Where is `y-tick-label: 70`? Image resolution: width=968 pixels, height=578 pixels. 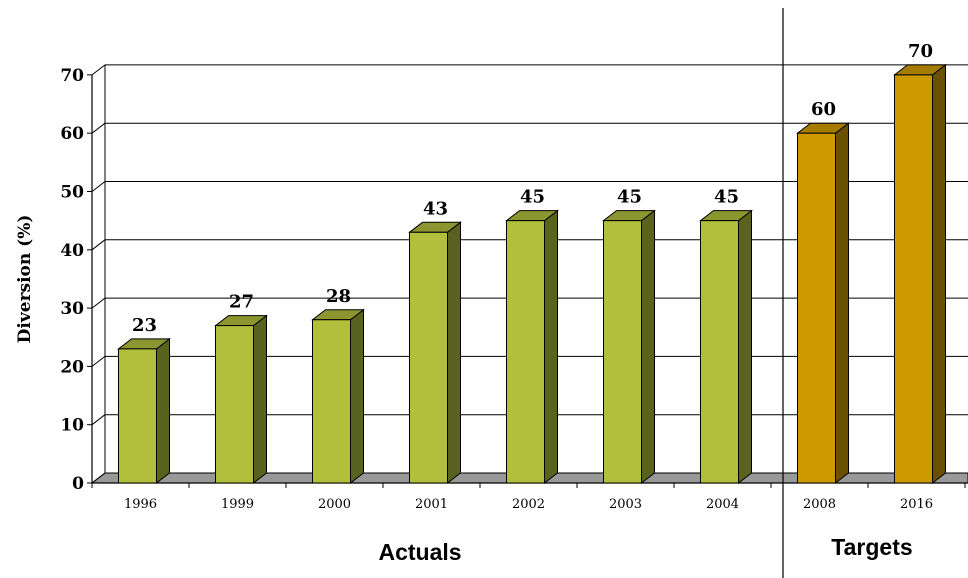 y-tick-label: 70 is located at coordinates (72, 76).